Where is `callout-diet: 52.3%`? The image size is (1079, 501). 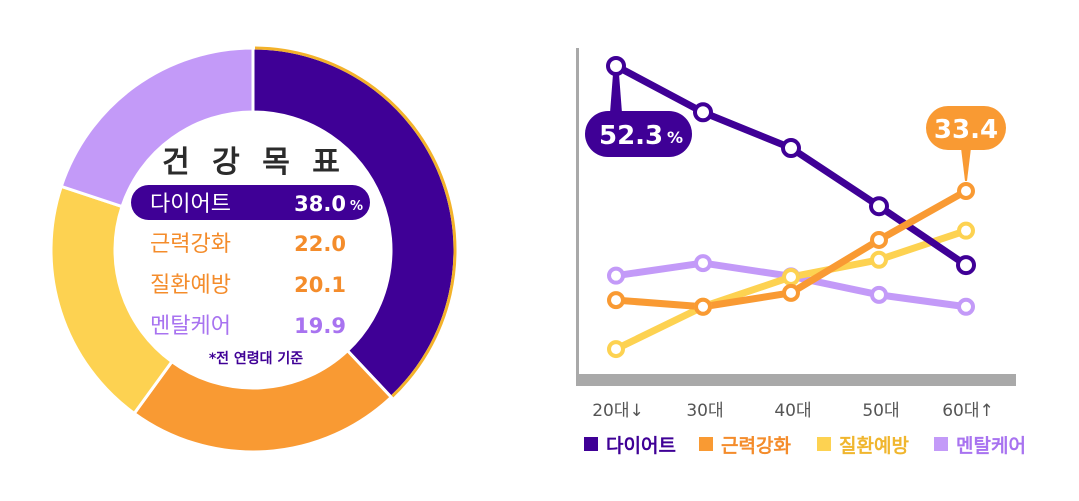 callout-diet: 52.3% is located at coordinates (638, 115).